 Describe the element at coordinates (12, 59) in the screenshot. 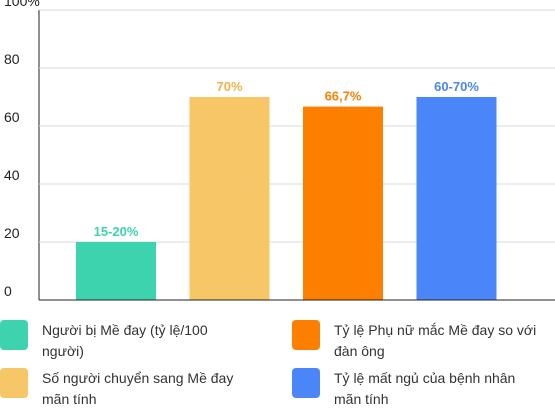

I see `y-tick-label: 80` at that location.